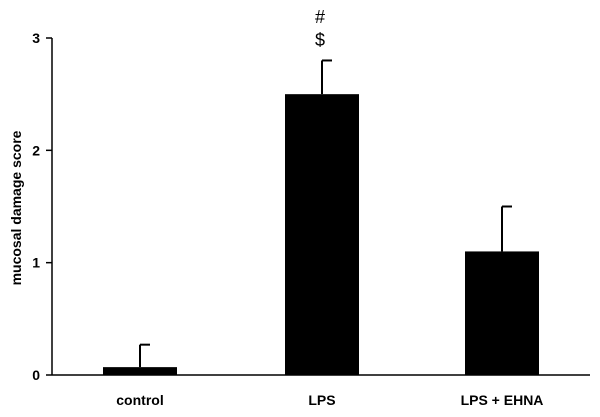 Image resolution: width=600 pixels, height=417 pixels. I want to click on y-tick-label: 3, so click(36, 38).